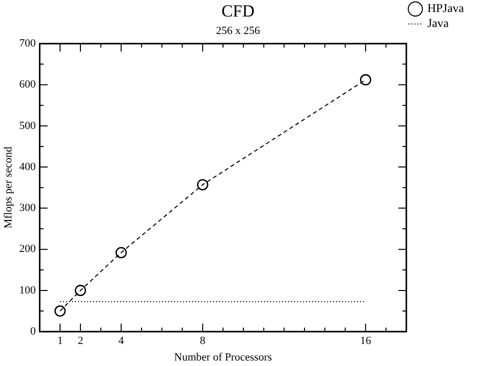 The image size is (478, 366). Describe the element at coordinates (81, 341) in the screenshot. I see `x-tick-label: 2` at that location.